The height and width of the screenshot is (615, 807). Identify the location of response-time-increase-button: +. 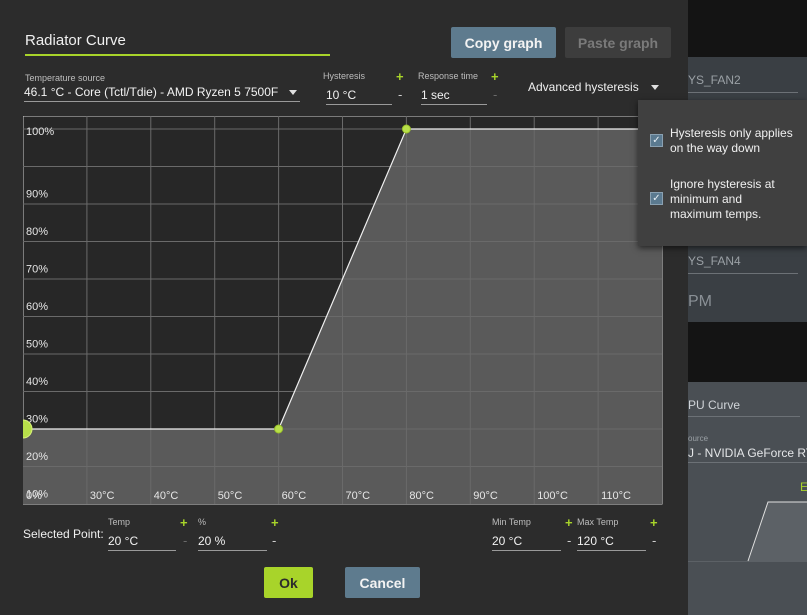
(495, 76).